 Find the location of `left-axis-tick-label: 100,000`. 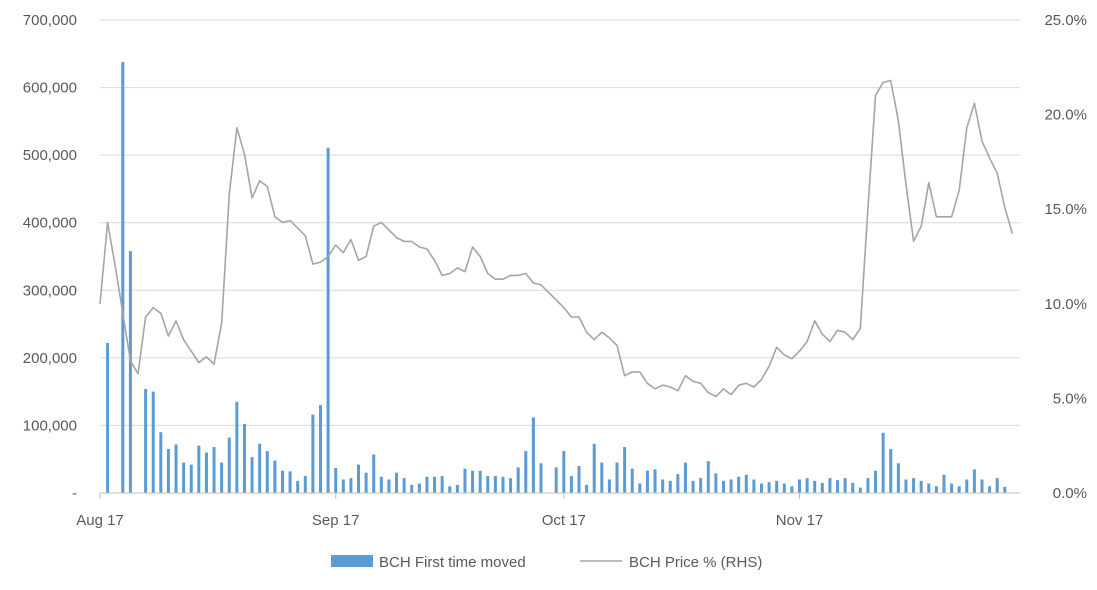

left-axis-tick-label: 100,000 is located at coordinates (50, 425).